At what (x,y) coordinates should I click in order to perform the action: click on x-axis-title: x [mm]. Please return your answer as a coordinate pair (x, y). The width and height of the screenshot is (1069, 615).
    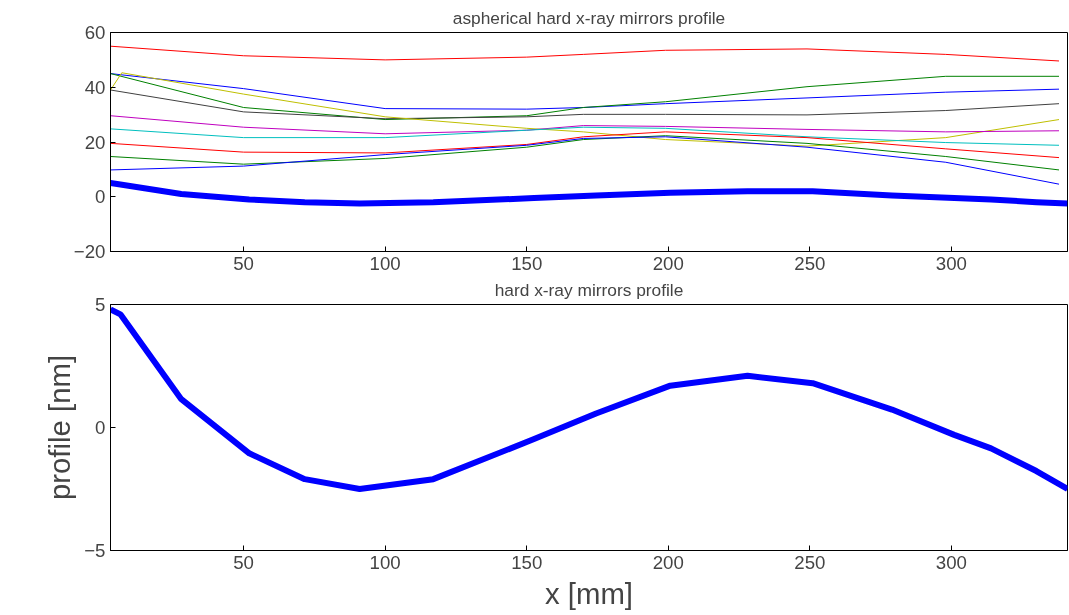
    Looking at the image, I should click on (589, 593).